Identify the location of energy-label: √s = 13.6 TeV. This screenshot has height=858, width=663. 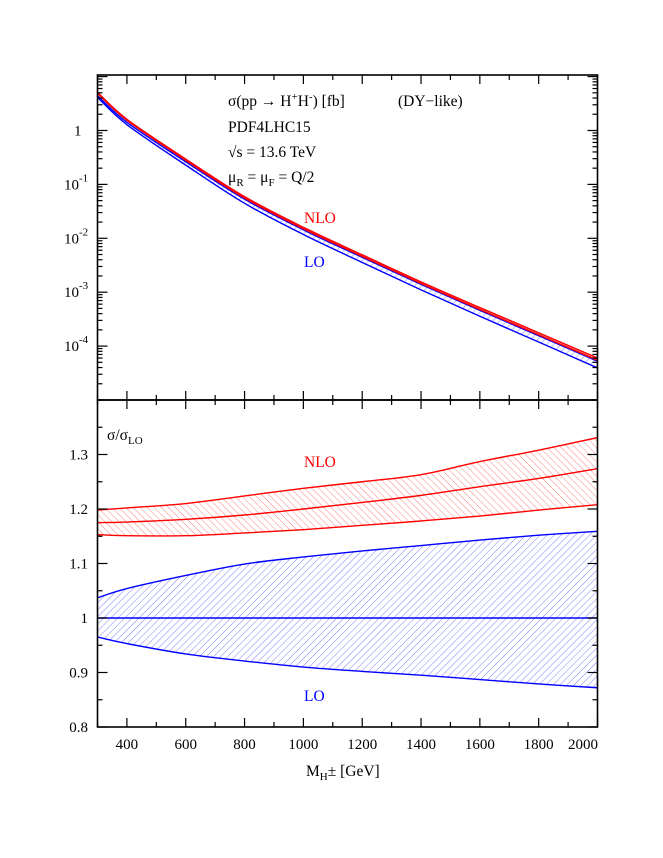
(272, 152).